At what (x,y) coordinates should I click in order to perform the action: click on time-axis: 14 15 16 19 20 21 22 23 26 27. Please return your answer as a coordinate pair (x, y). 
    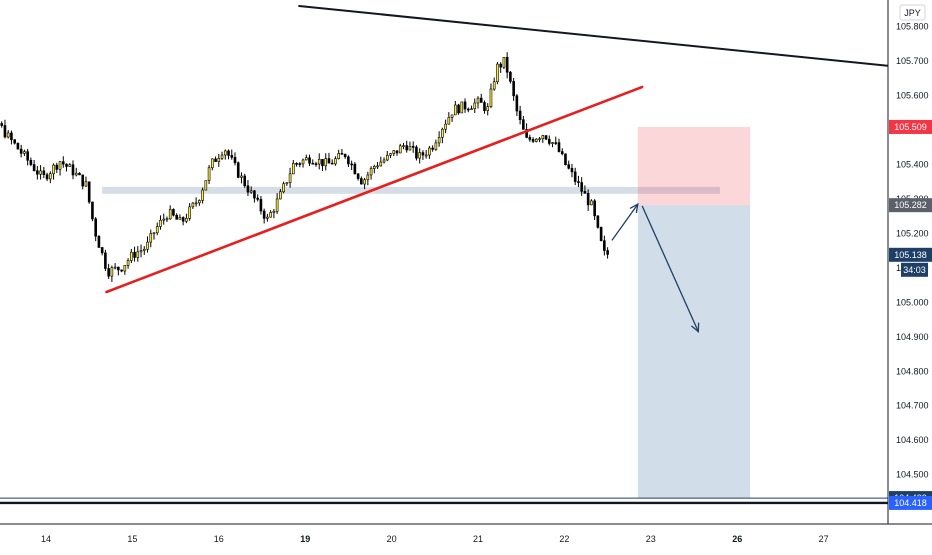
    Looking at the image, I should click on (435, 539).